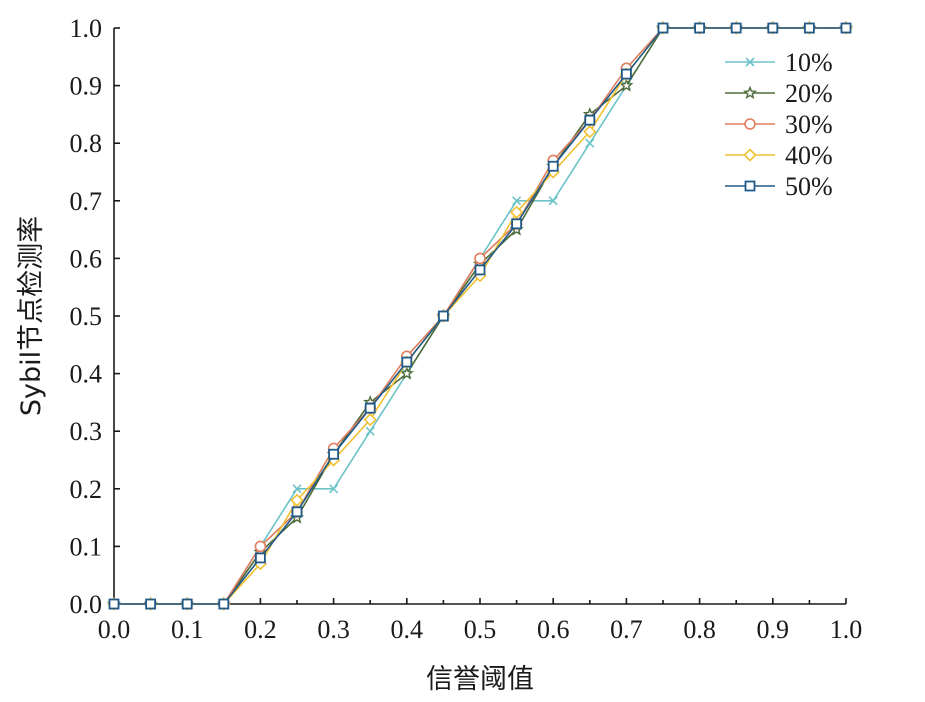  I want to click on y-tick-label: 0.8, so click(86, 143).